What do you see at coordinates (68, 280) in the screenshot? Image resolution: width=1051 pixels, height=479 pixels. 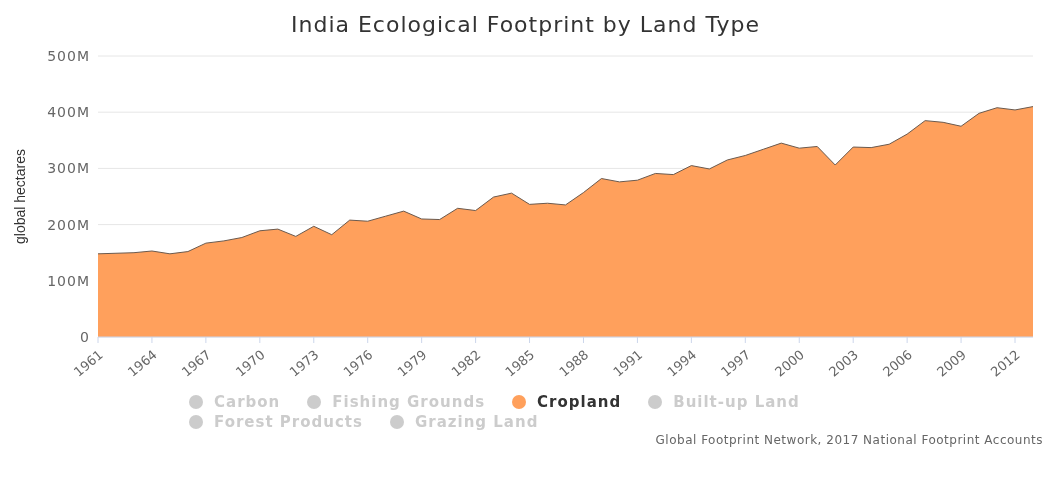 I see `y-tick-label: 100M` at bounding box center [68, 280].